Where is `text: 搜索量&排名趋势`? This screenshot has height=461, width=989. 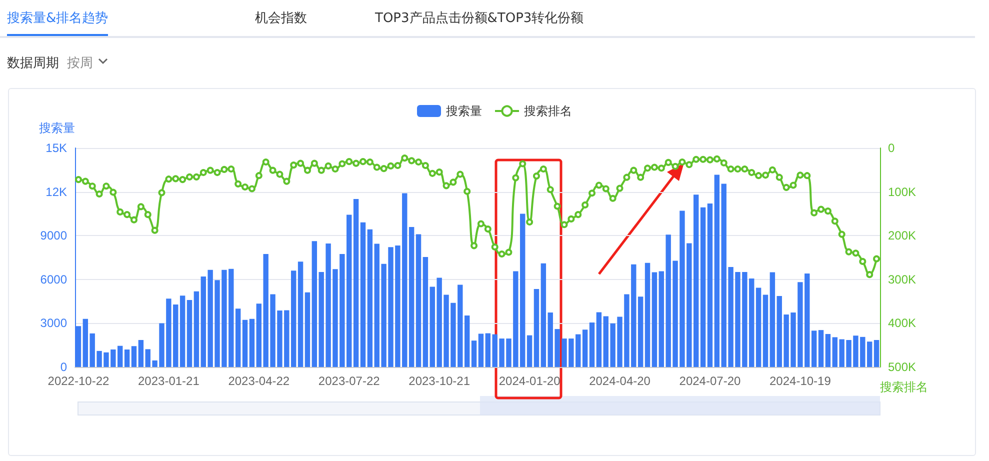 text: 搜索量&排名趋势 is located at coordinates (57, 22).